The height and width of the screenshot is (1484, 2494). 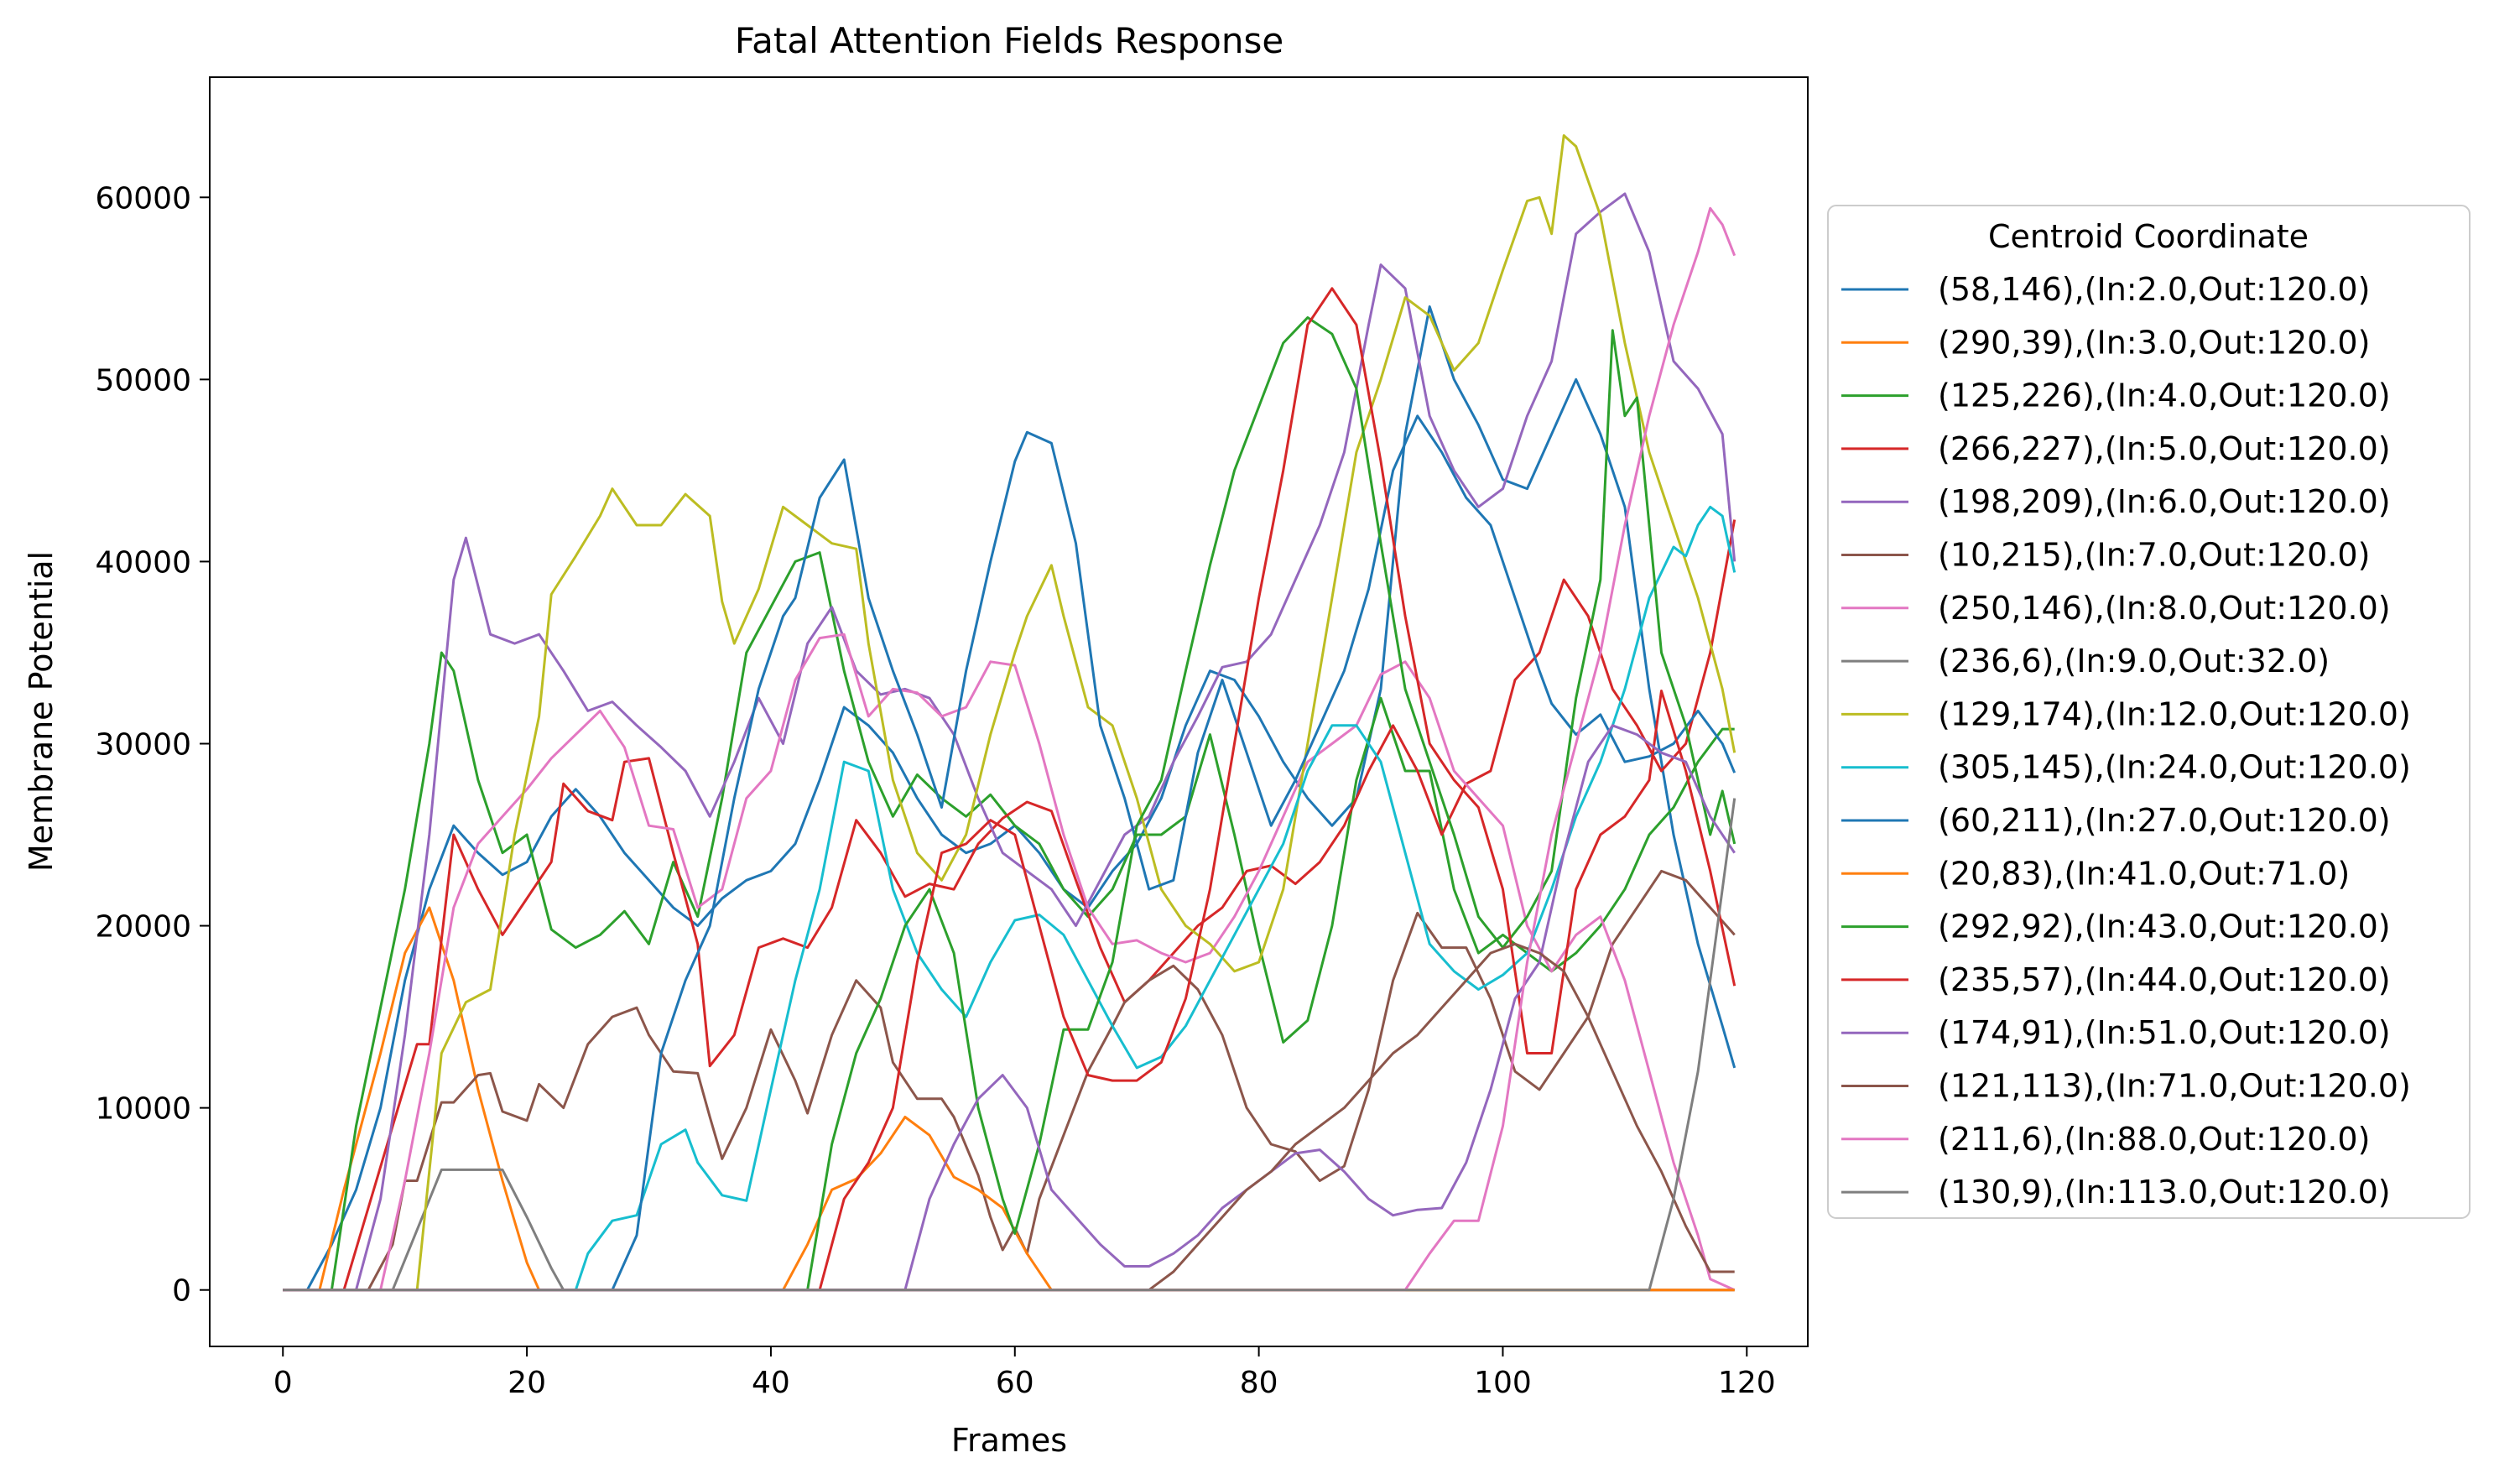 What do you see at coordinates (143, 744) in the screenshot?
I see `y-tick-label: 30000` at bounding box center [143, 744].